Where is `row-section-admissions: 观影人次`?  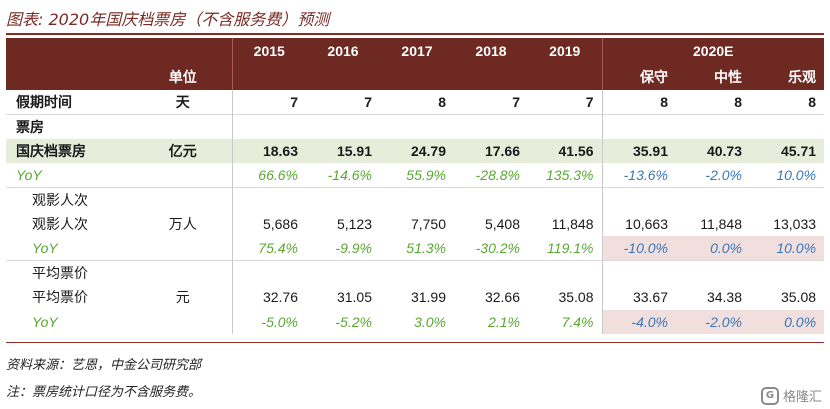
row-section-admissions: 观影人次 is located at coordinates (415, 199).